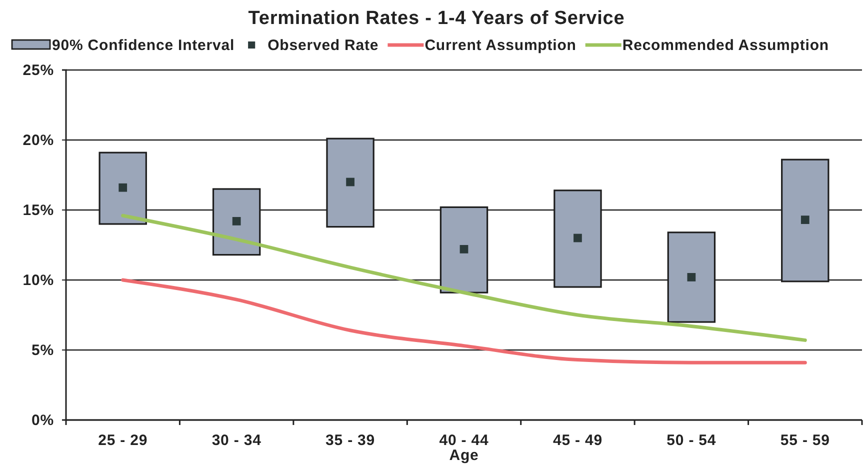 This screenshot has height=465, width=865. Describe the element at coordinates (577, 440) in the screenshot. I see `x-tick-label: 45 - 49` at that location.